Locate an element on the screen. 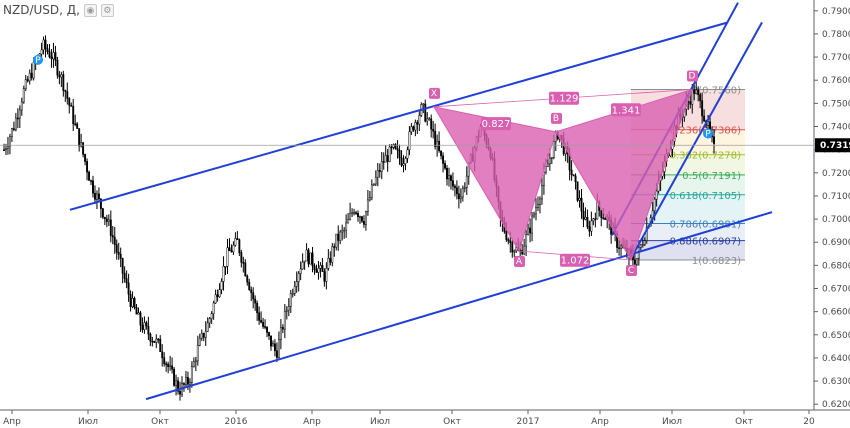  fib-label-4: 0.618(0.7105) is located at coordinates (706, 196).